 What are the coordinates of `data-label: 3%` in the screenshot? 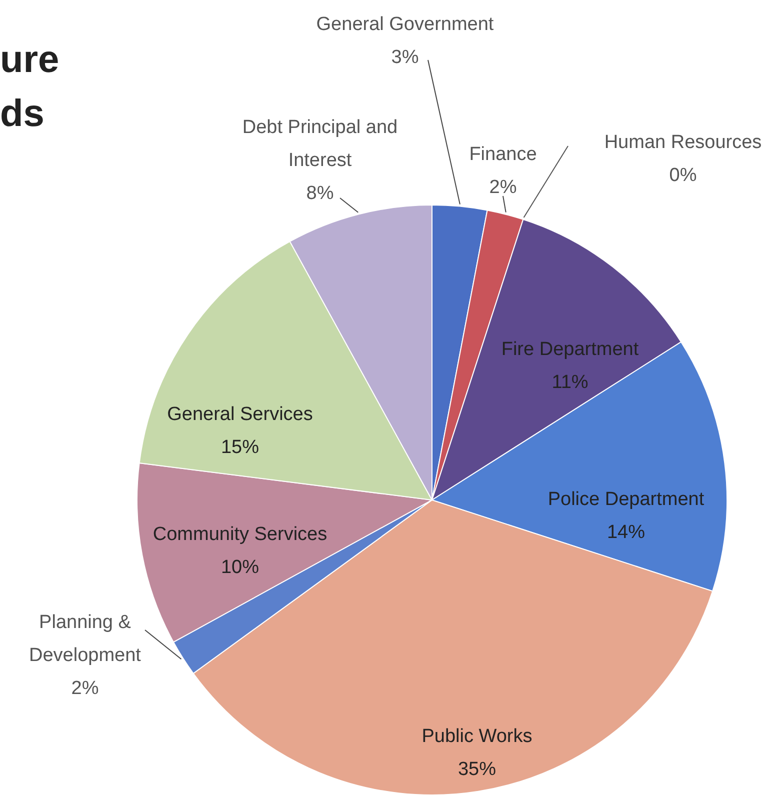 It's located at (405, 57).